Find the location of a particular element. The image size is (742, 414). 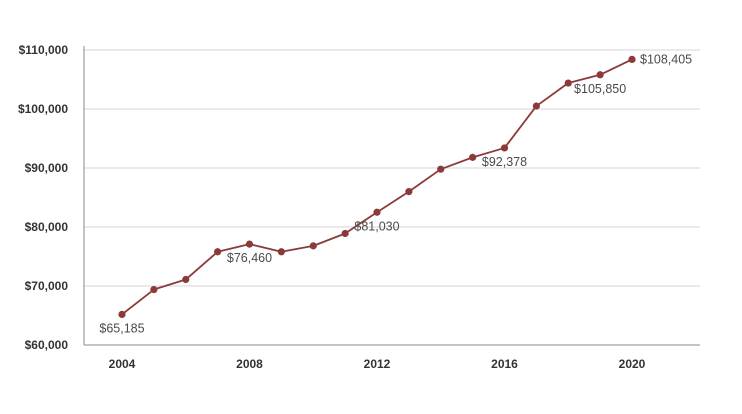

y-tick-label: $80,000 is located at coordinates (47, 227).